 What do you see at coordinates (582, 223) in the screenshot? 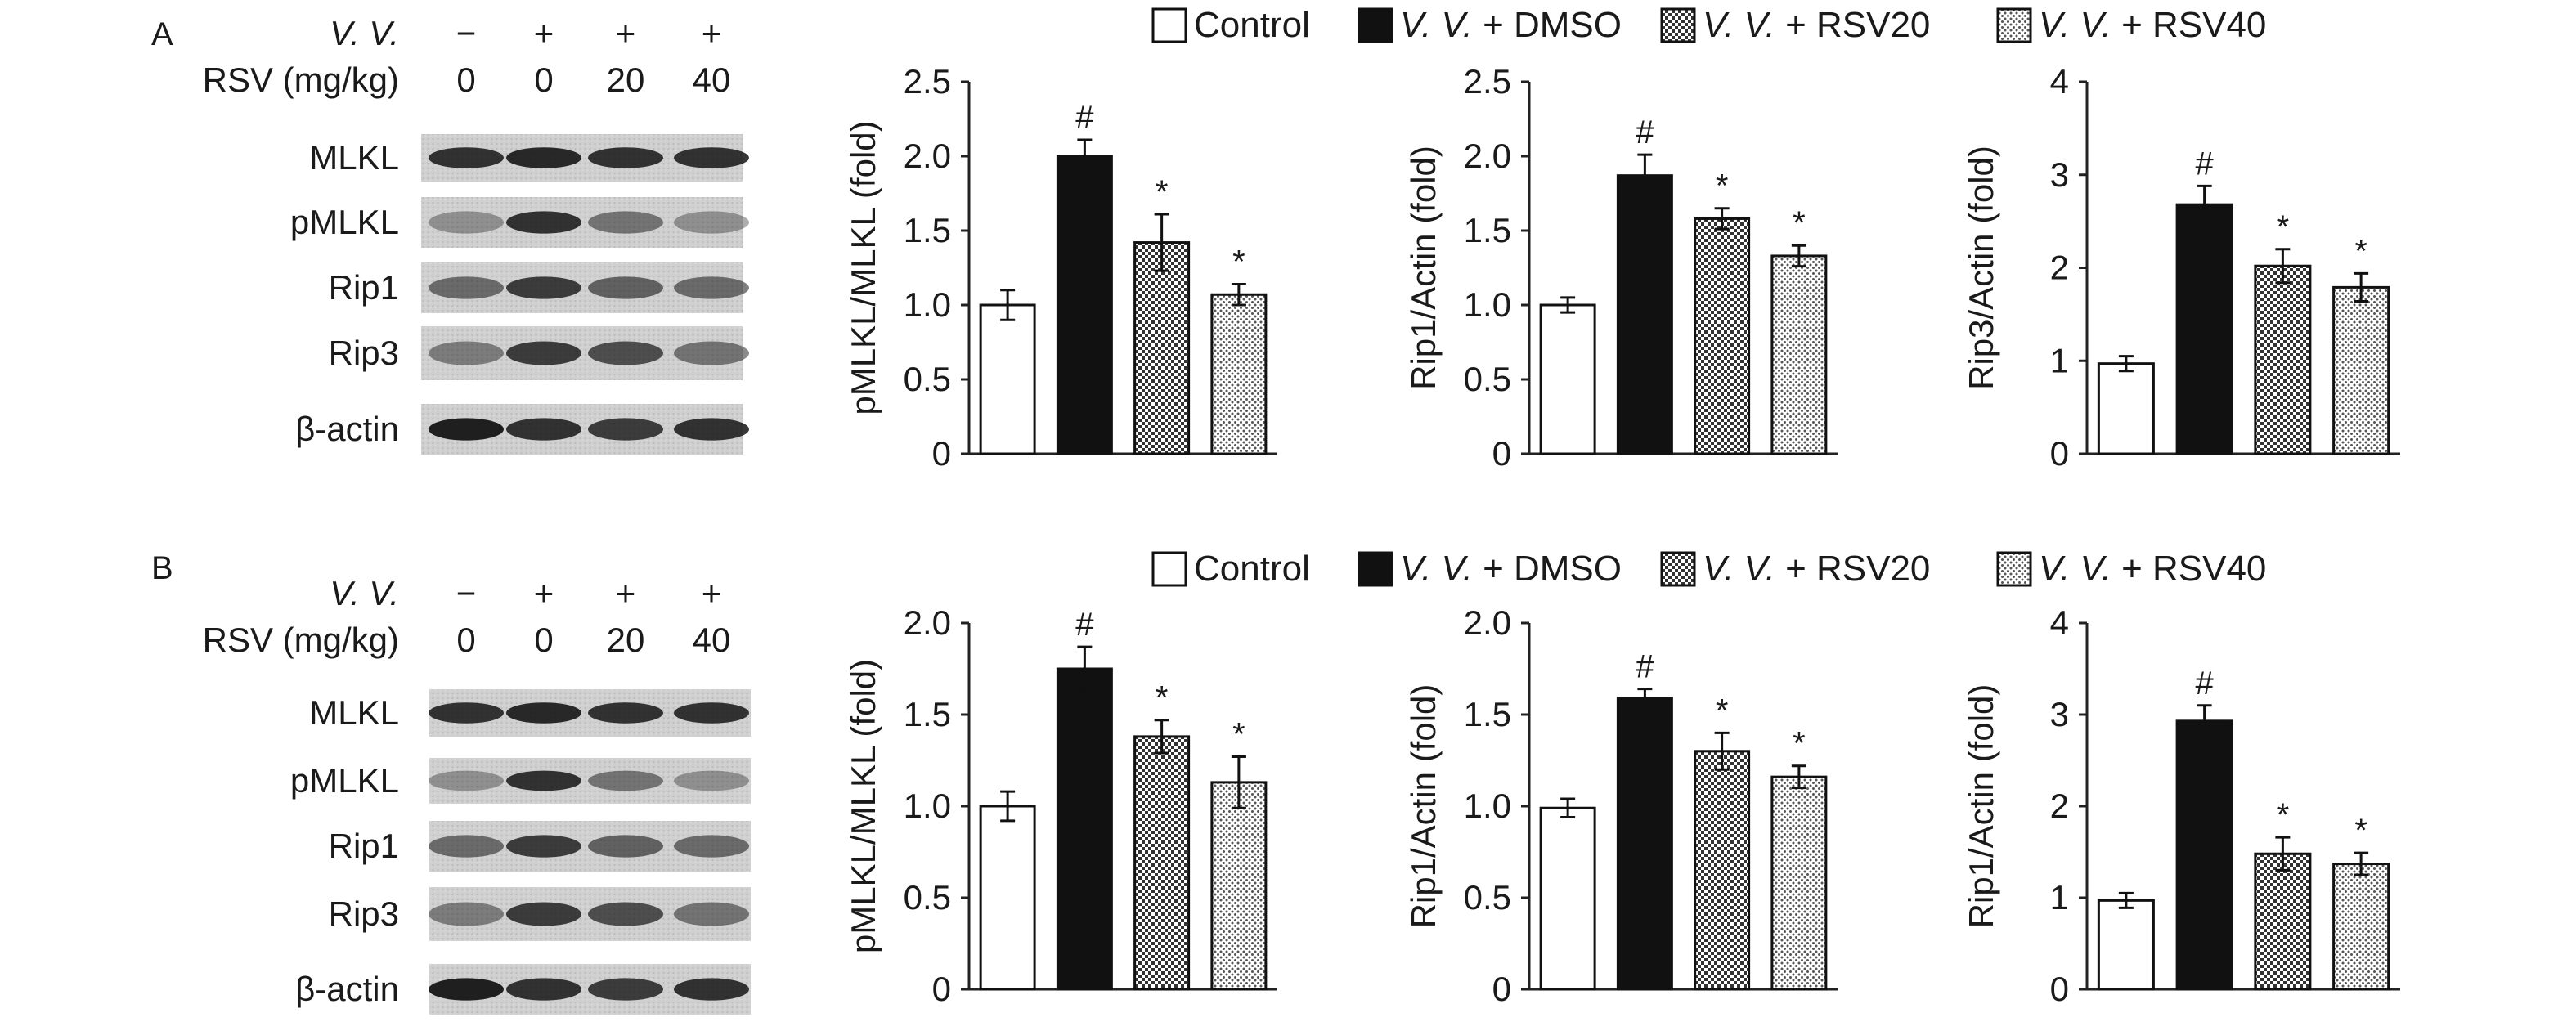
I see `blot-strip` at bounding box center [582, 223].